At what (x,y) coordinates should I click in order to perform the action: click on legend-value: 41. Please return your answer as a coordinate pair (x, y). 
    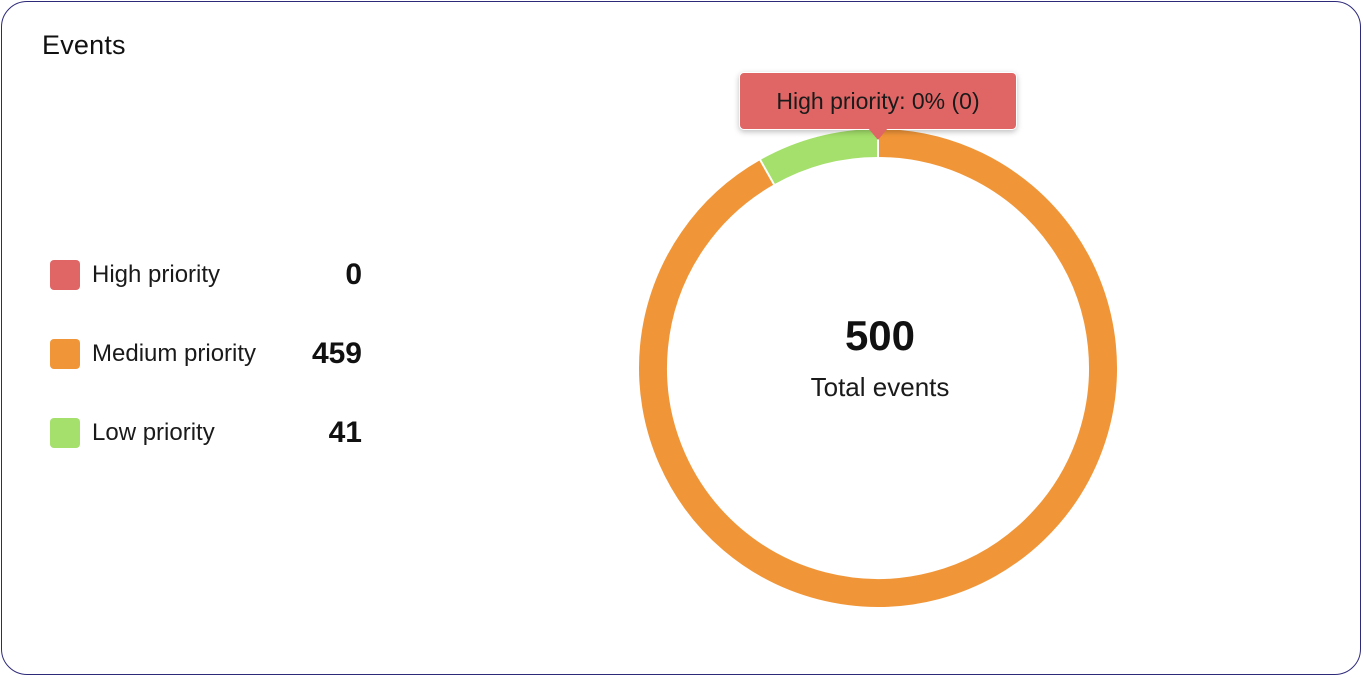
    Looking at the image, I should click on (345, 432).